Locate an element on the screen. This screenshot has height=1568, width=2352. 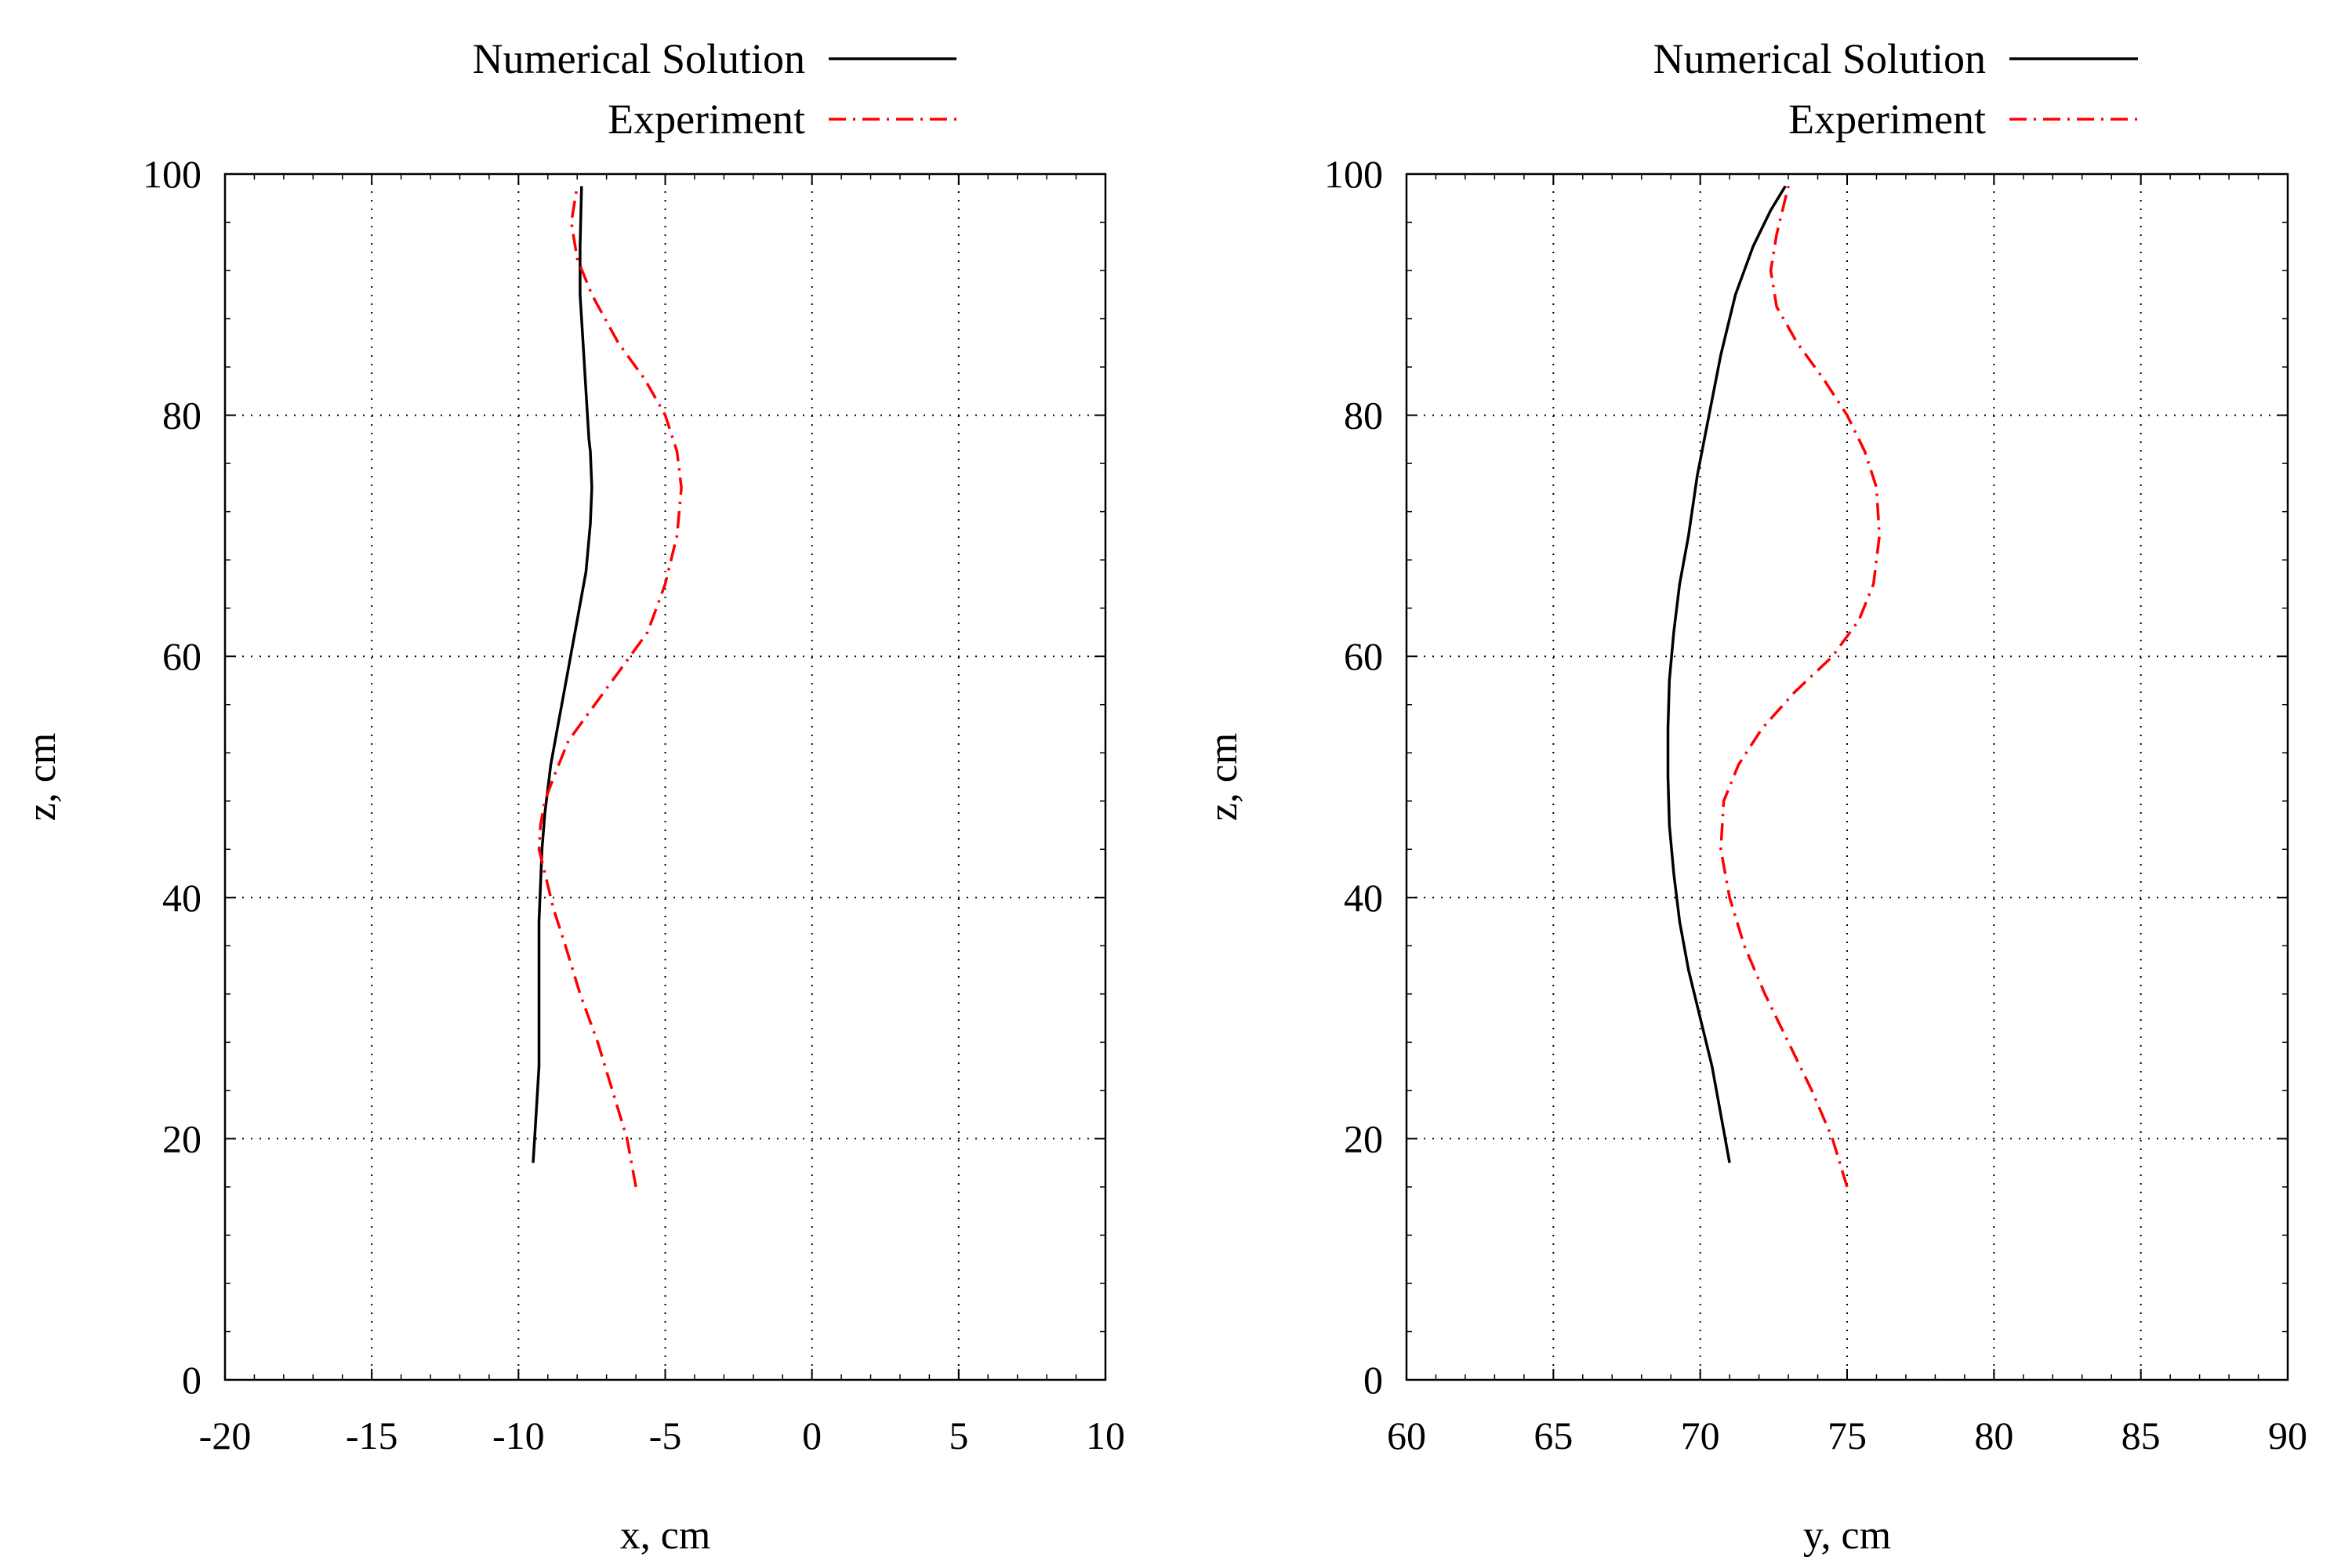
x-tick-label: 10 is located at coordinates (1105, 1435).